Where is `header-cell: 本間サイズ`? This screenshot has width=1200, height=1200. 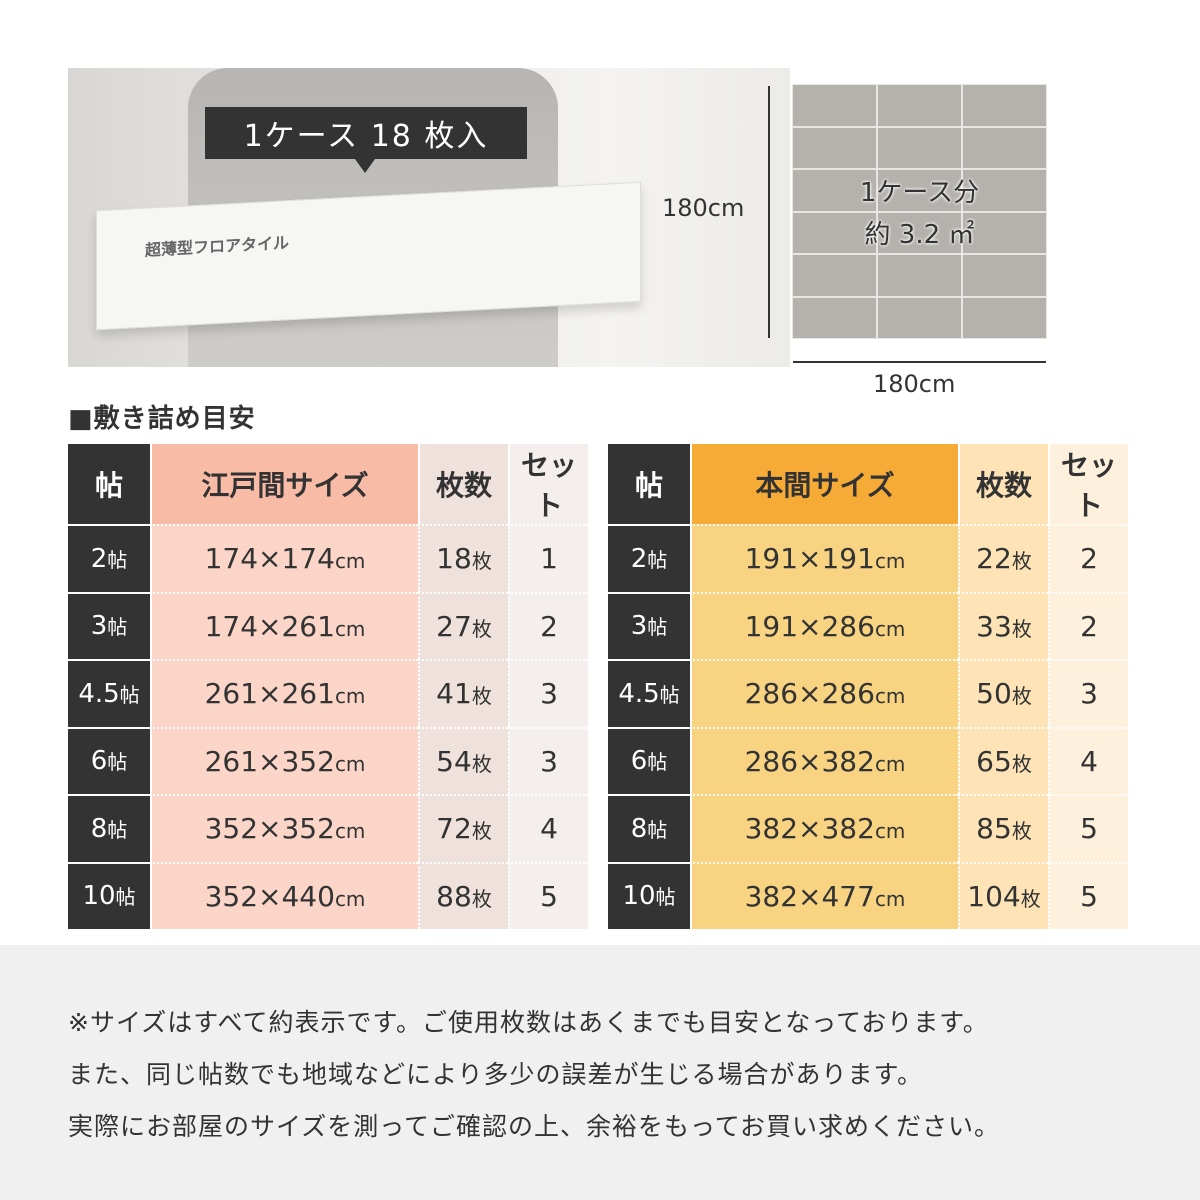
header-cell: 本間サイズ is located at coordinates (824, 484).